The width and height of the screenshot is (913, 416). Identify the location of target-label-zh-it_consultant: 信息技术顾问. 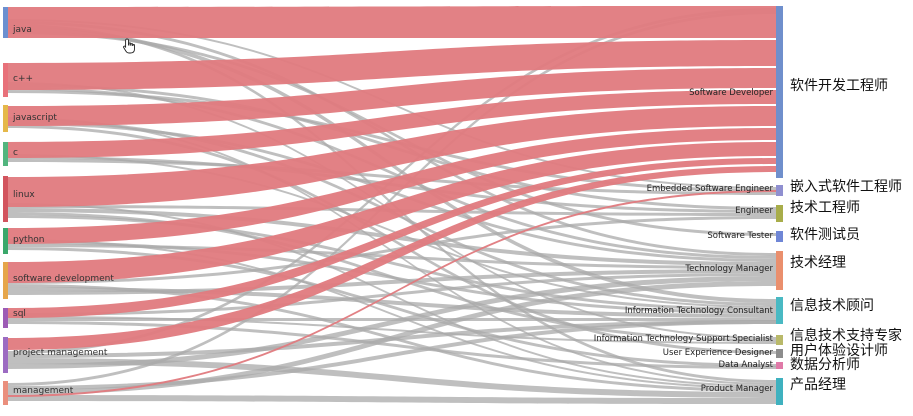
(832, 305).